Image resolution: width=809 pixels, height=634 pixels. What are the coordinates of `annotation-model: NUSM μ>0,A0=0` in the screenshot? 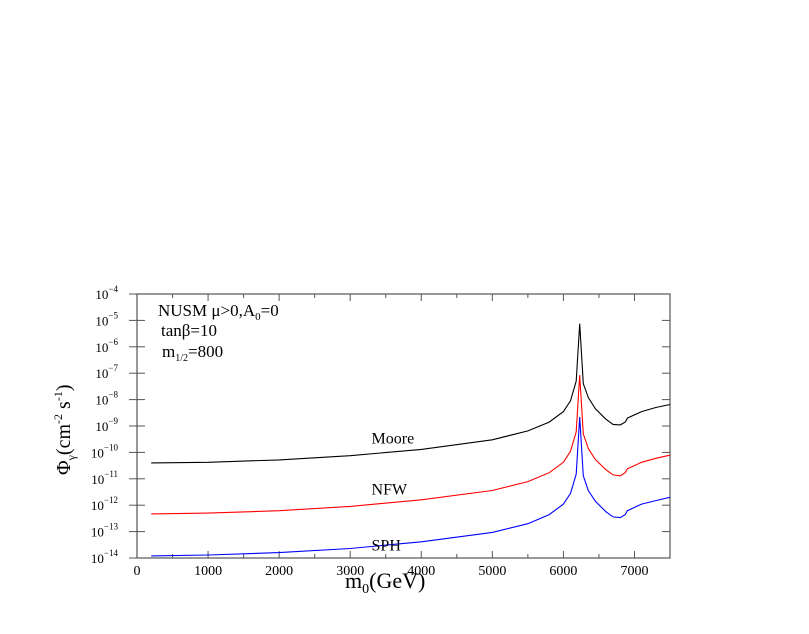 It's located at (218, 312).